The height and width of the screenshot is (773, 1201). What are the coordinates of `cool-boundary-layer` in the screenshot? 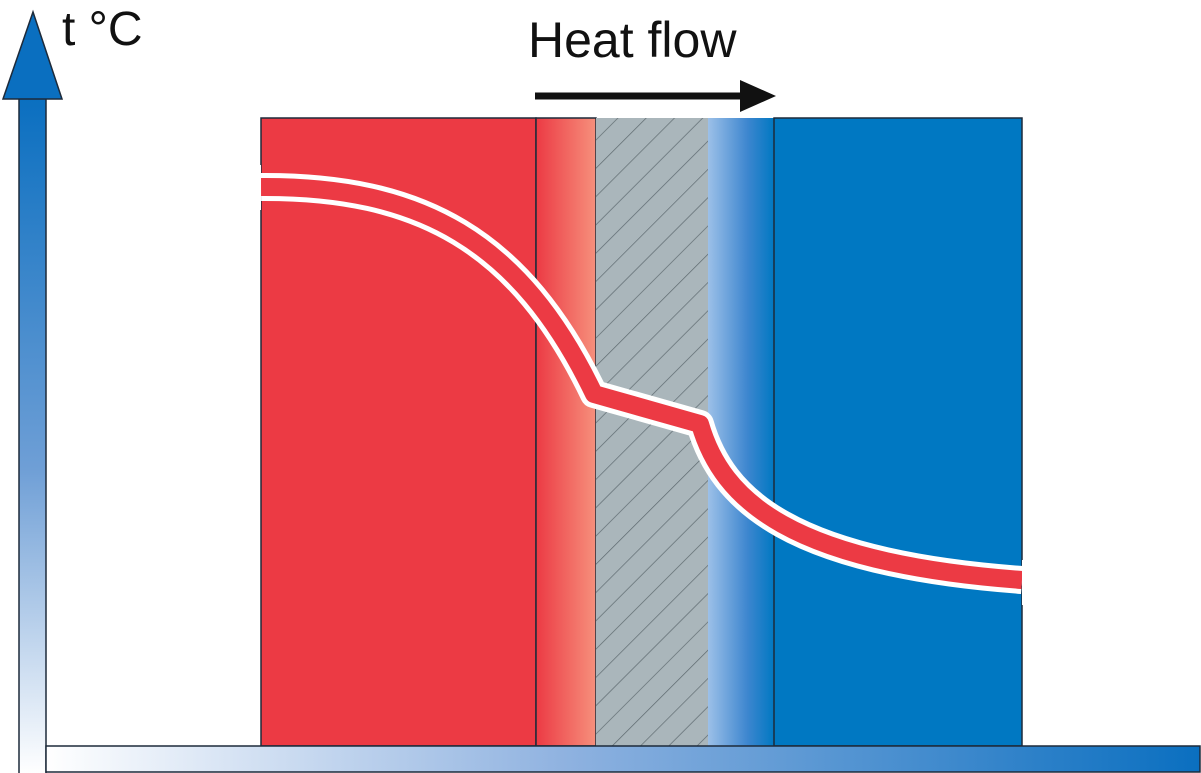 It's located at (741, 432).